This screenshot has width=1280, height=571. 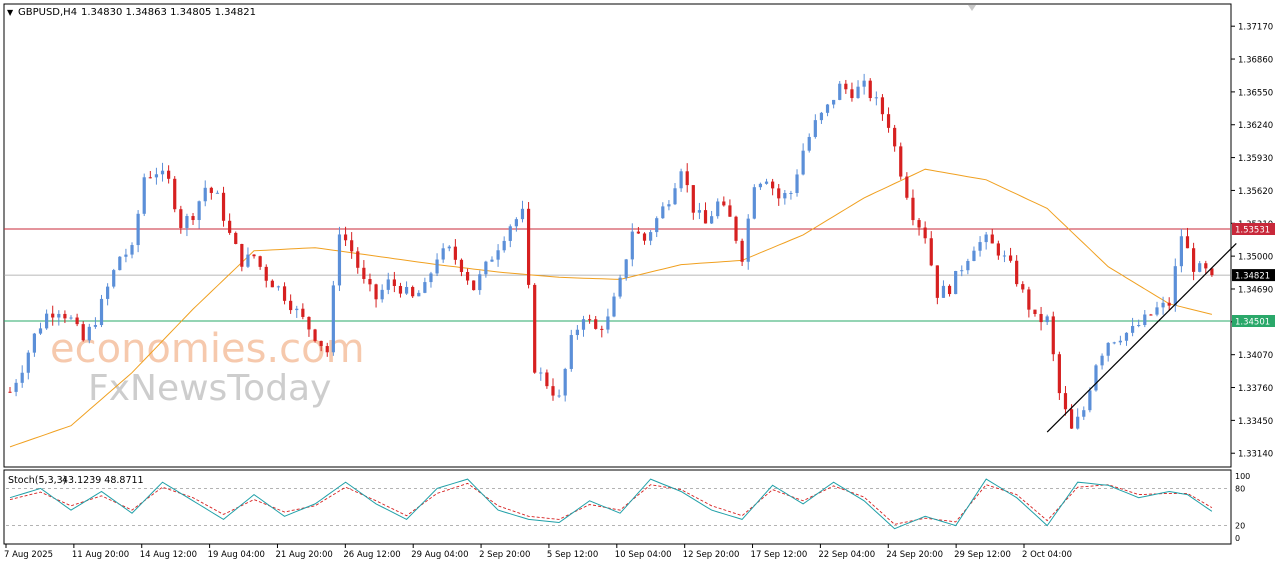 I want to click on y-tick-label: 1.33140, so click(x=1255, y=455).